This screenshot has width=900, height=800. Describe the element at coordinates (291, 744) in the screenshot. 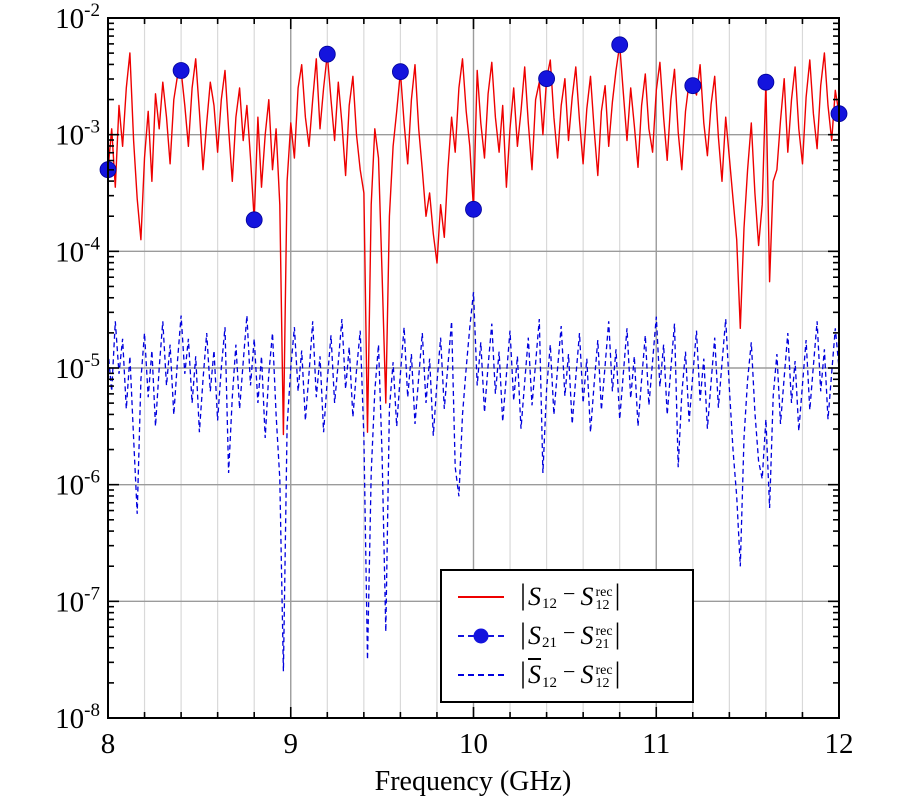

I see `x-tick-label: 9` at that location.